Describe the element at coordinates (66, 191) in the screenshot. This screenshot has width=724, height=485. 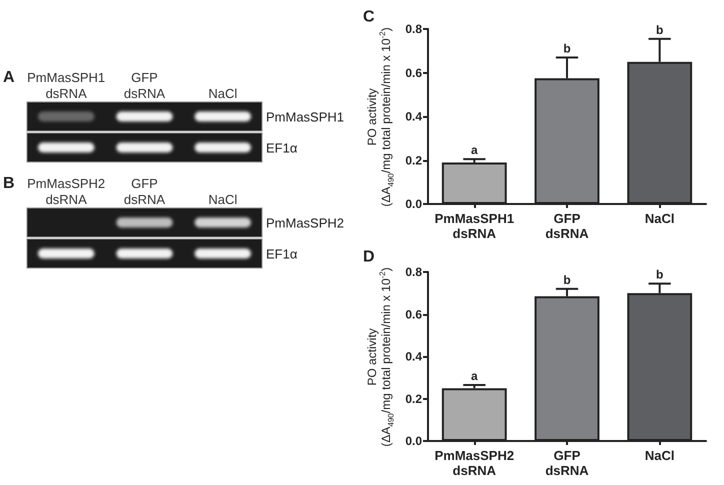
I see `category-label: PmMasSPH2 dsRNA` at that location.